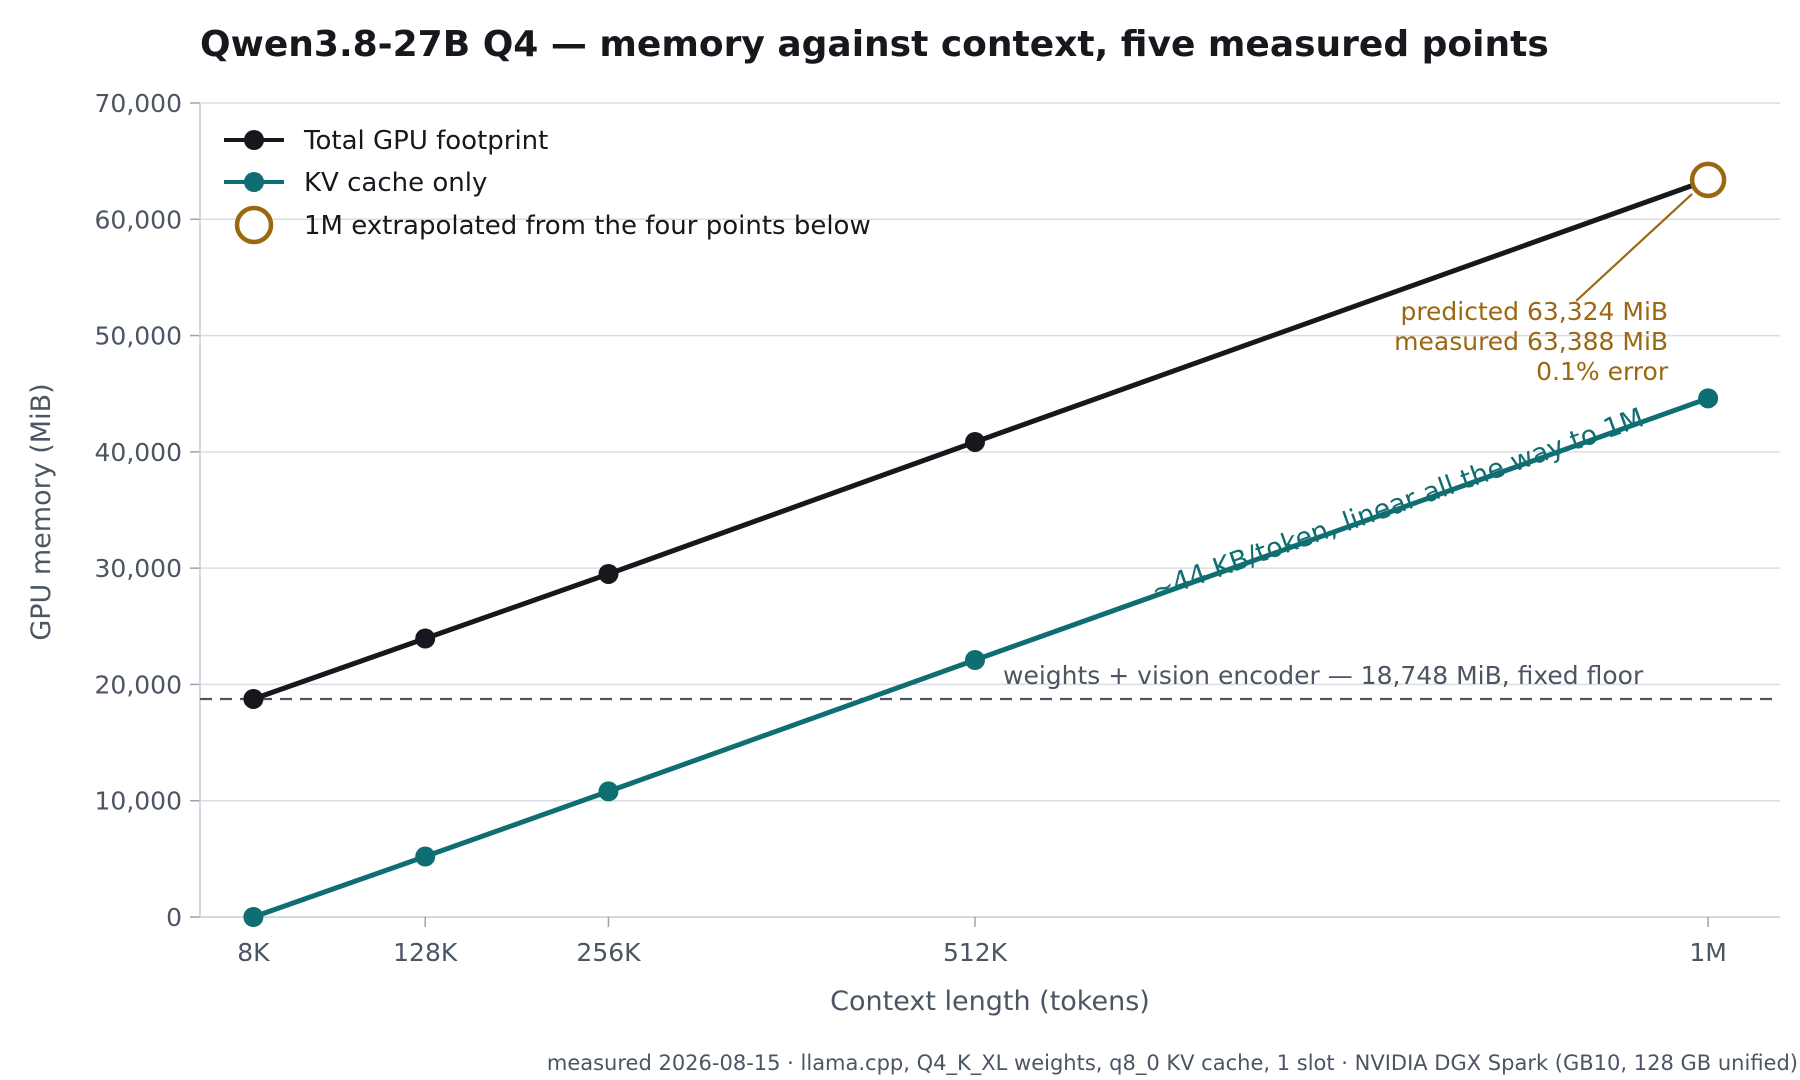 The height and width of the screenshot is (1080, 1800). Describe the element at coordinates (1708, 180) in the screenshot. I see `extrapolated-1m-marker` at that location.